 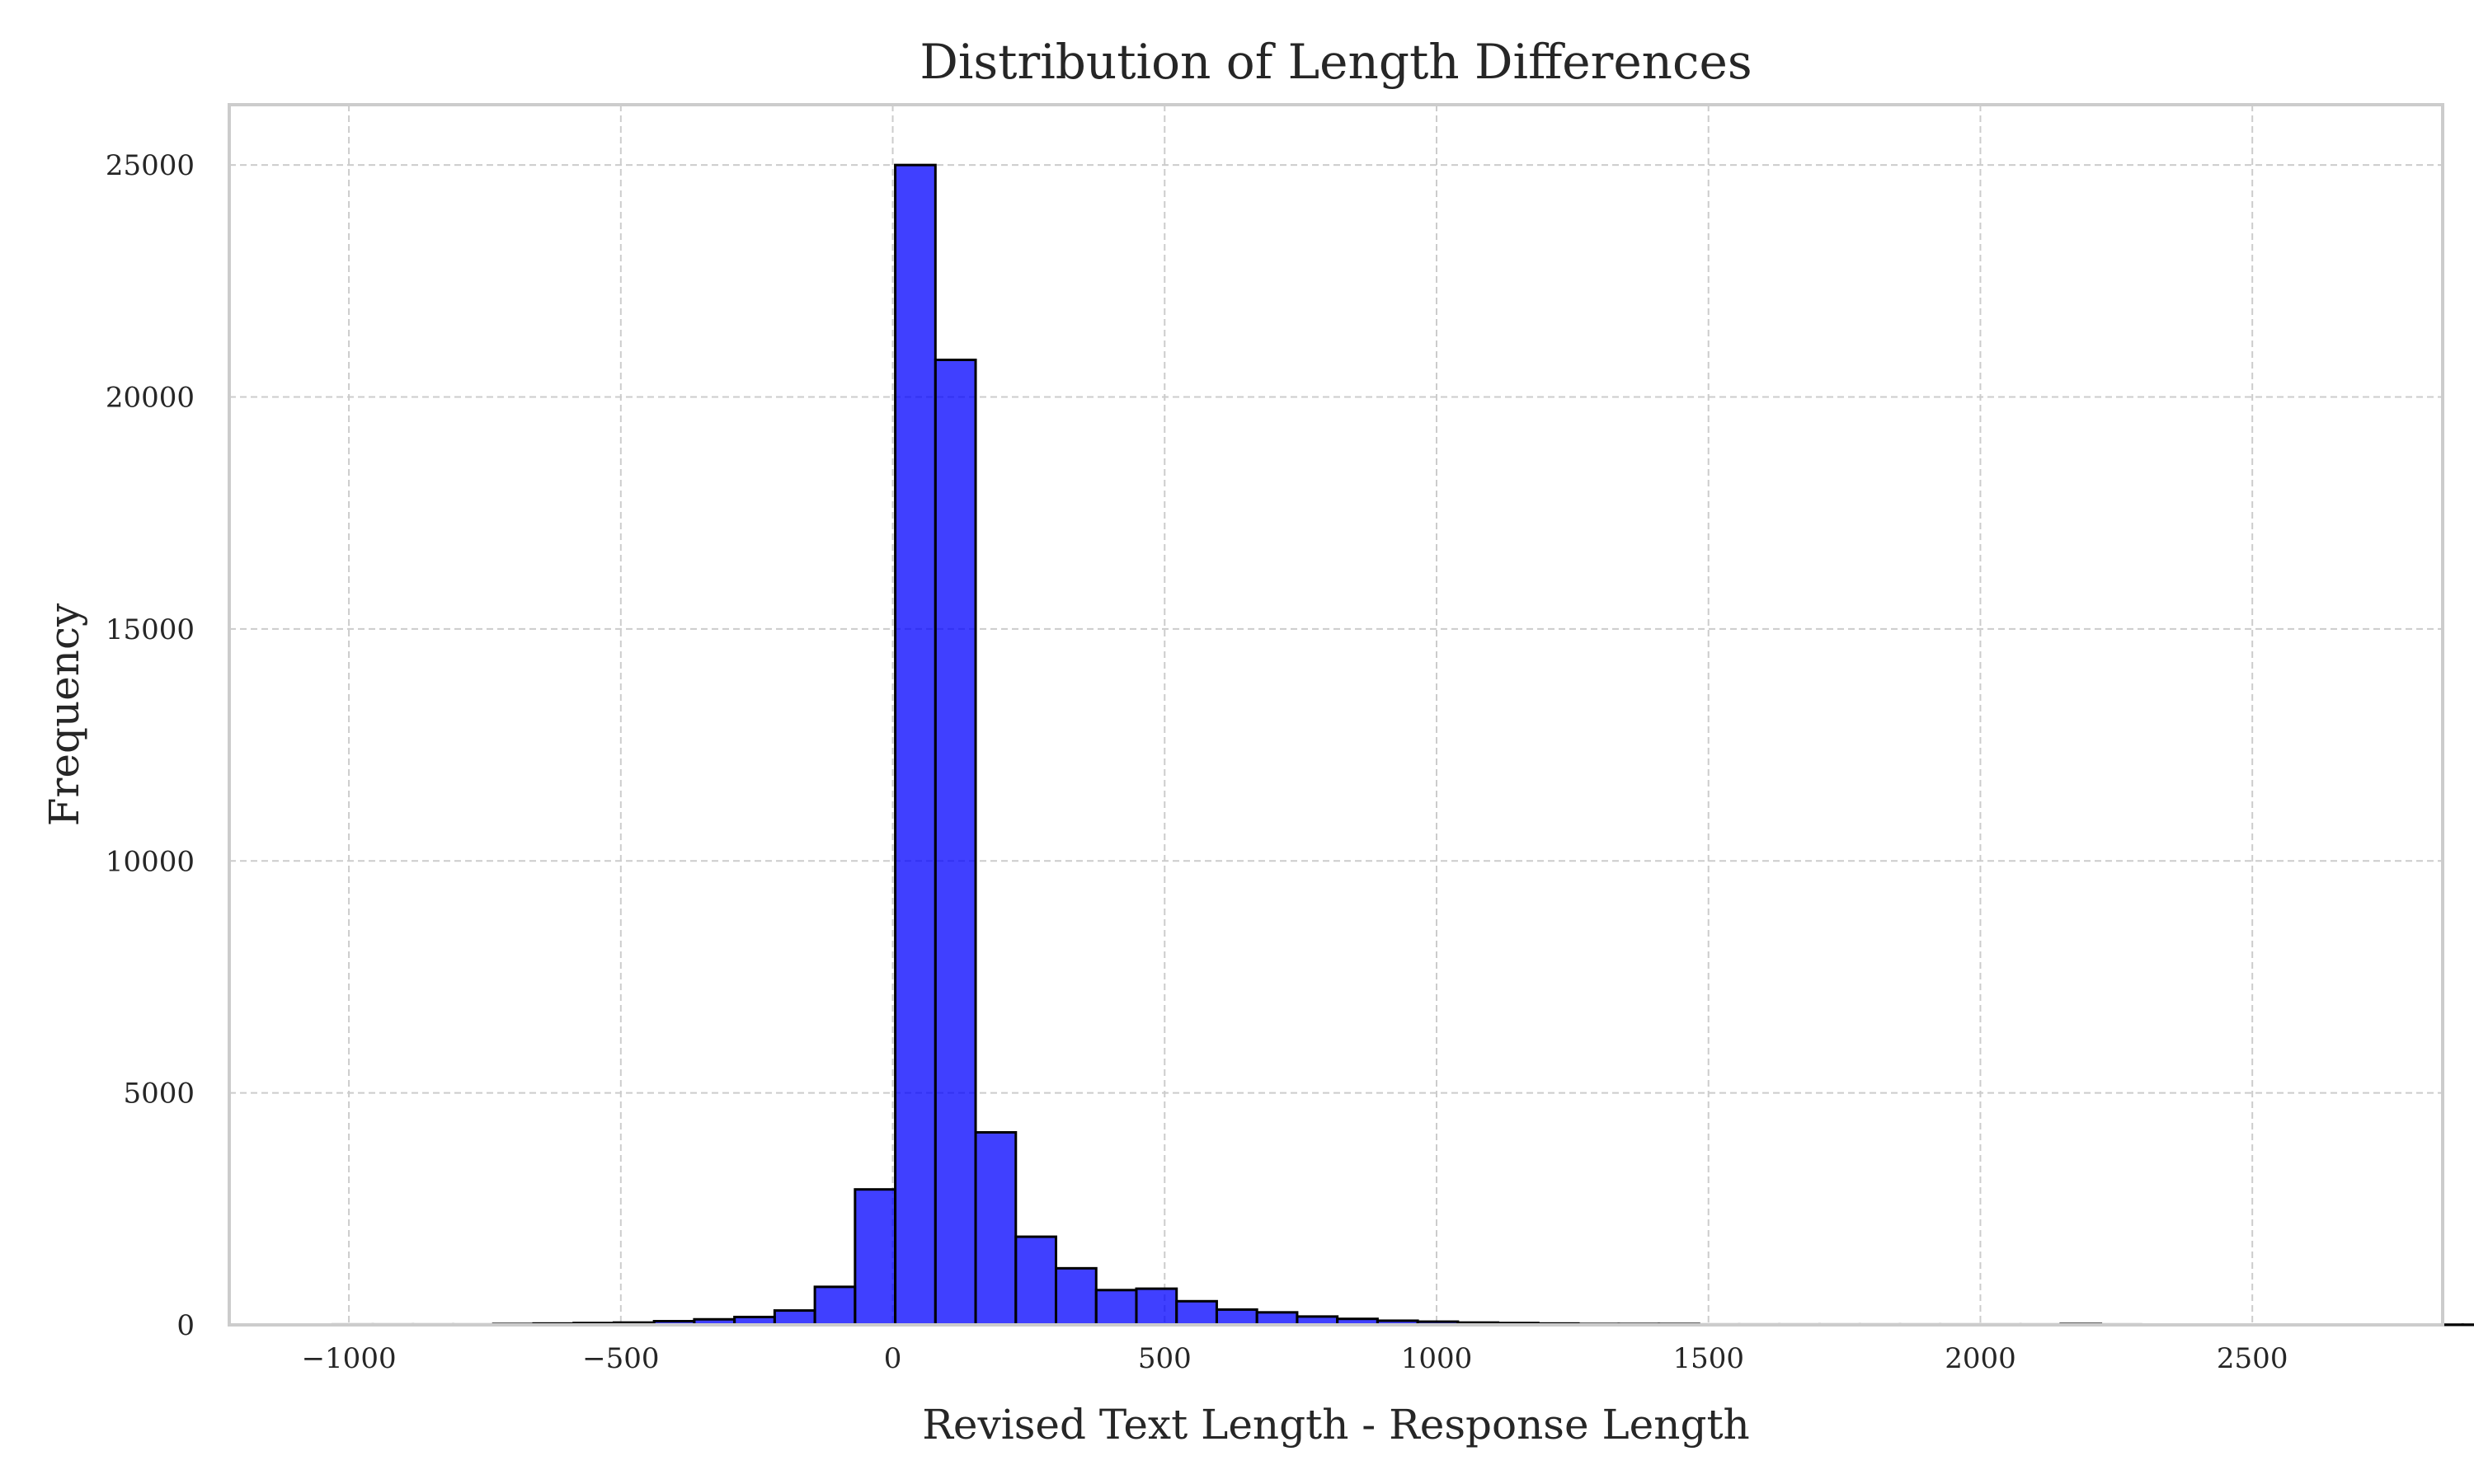 What do you see at coordinates (150, 629) in the screenshot?
I see `y-tick-label: 15000` at bounding box center [150, 629].